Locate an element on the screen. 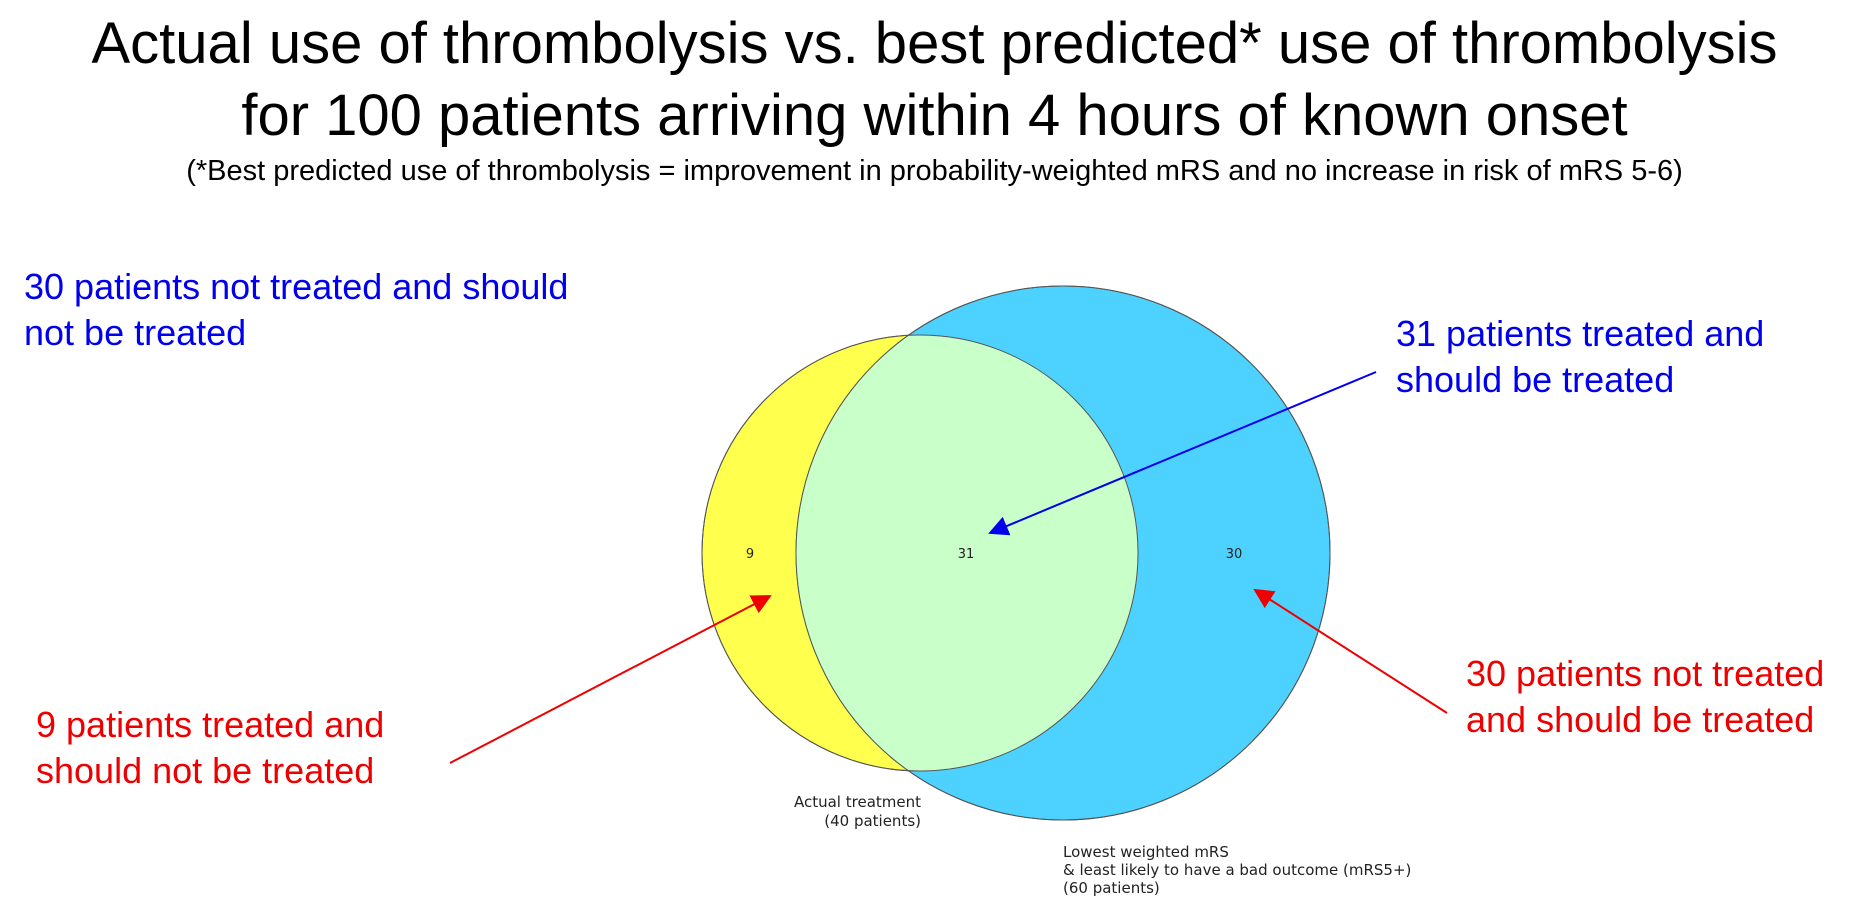 This screenshot has height=907, width=1869. venn-outline-left is located at coordinates (920, 553).